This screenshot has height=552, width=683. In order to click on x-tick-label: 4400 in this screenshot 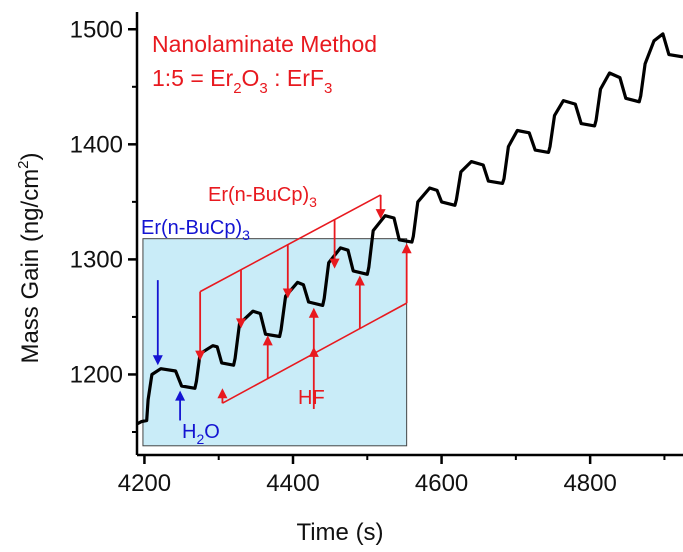, I will do `click(292, 483)`.